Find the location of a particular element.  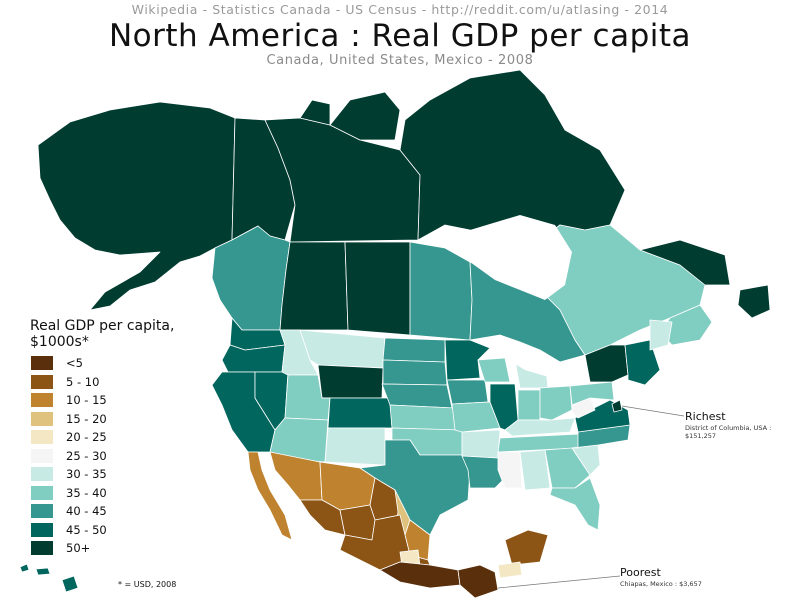

region-oregon: Oregon is located at coordinates (253, 358).